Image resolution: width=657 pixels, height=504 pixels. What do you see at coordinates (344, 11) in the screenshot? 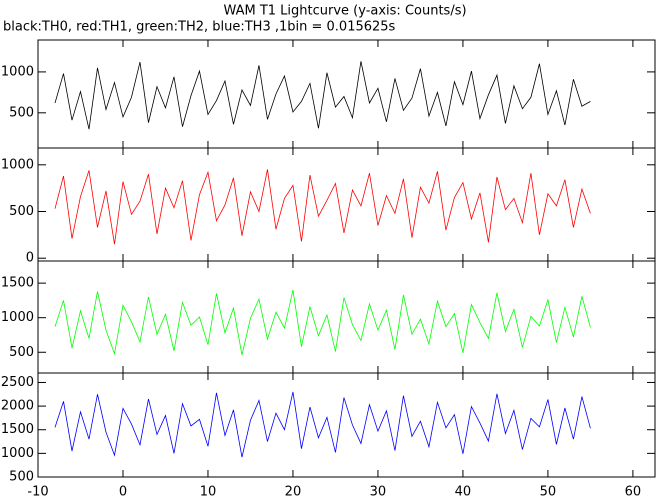
I see `chart-title: WAM T1 Lightcurve (y-axis: Counts/s)` at bounding box center [344, 11].